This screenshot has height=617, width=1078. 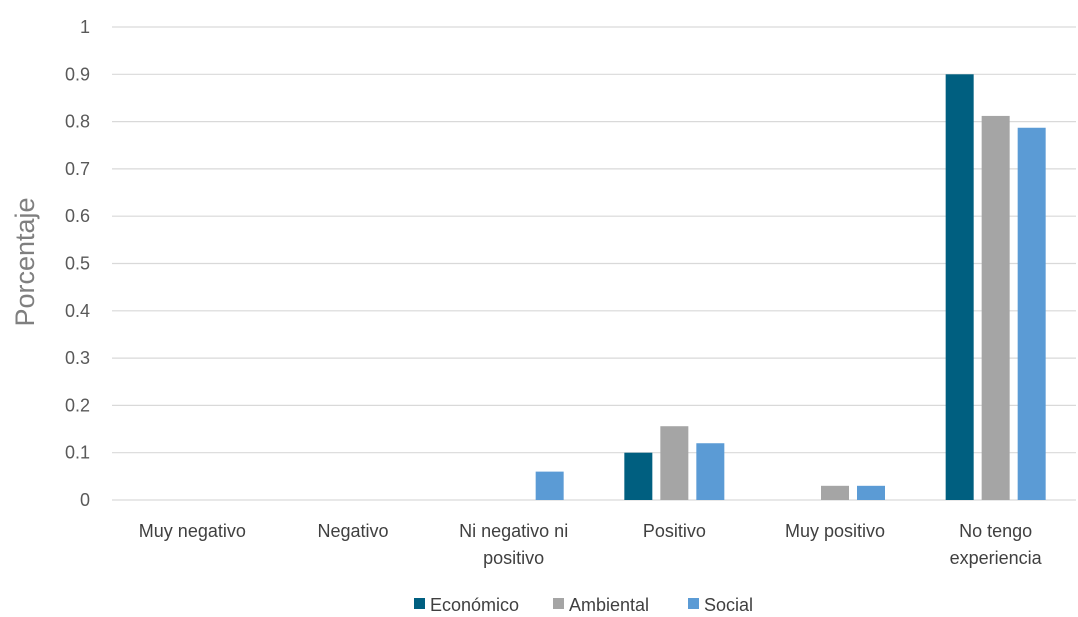 What do you see at coordinates (474, 605) in the screenshot?
I see `legend-label: Económico` at bounding box center [474, 605].